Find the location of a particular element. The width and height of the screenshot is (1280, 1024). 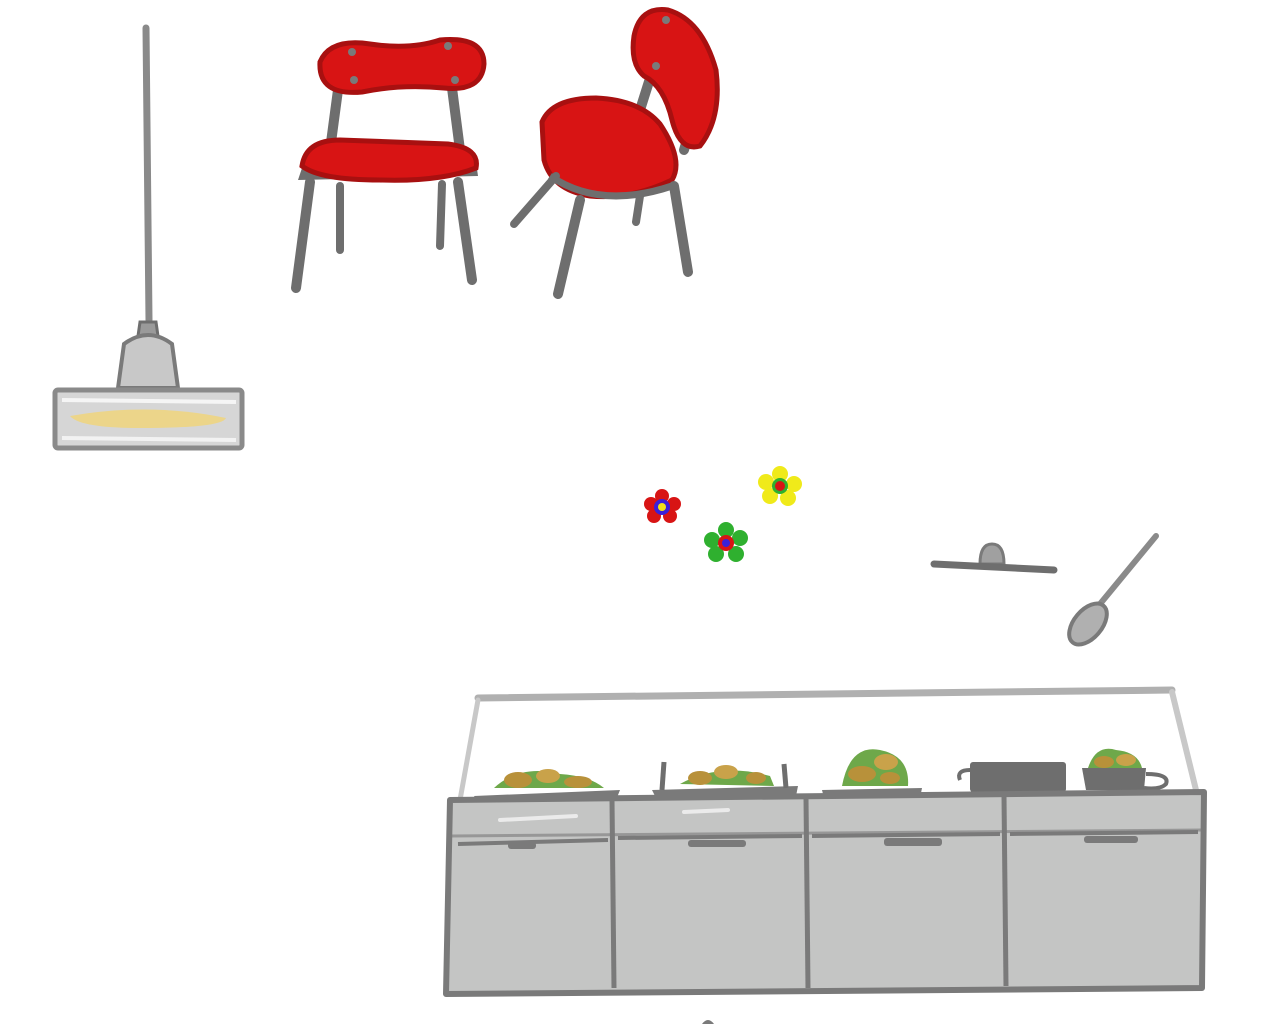

flower-red is located at coordinates (662, 506).